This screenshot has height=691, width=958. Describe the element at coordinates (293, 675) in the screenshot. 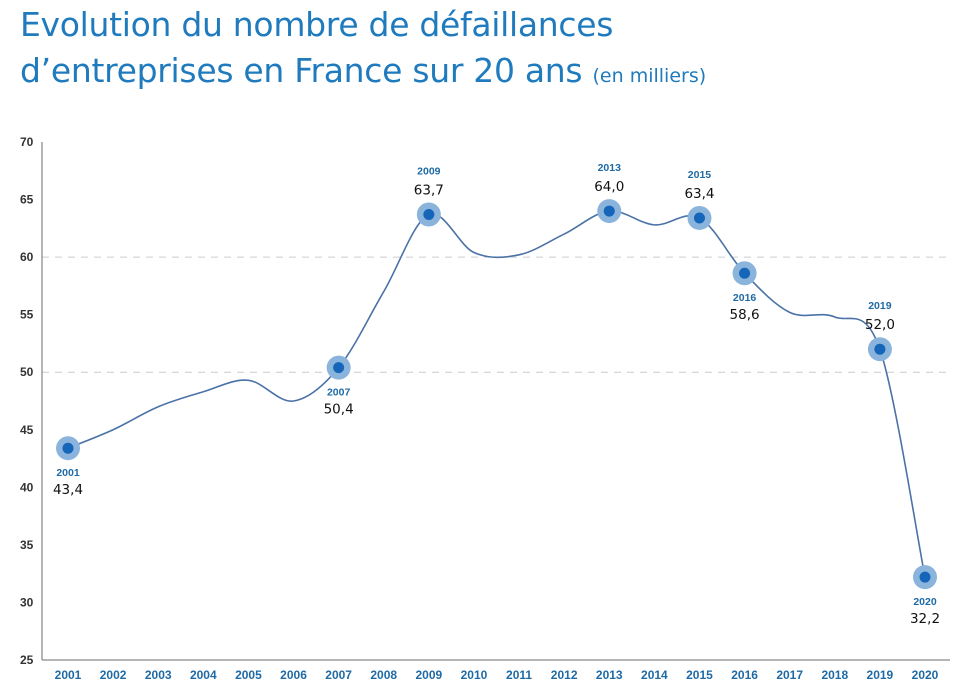

I see `x-tick-label: 2006` at that location.